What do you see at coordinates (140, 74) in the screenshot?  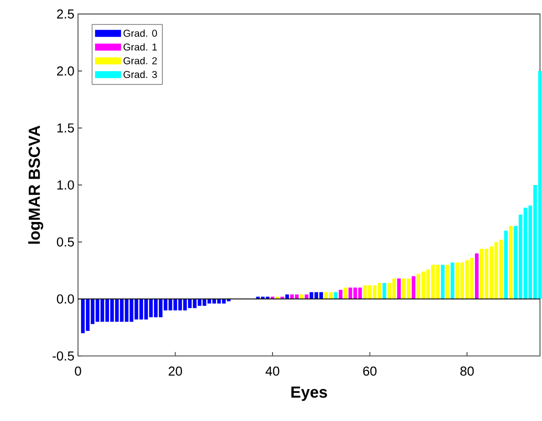 I see `legend-label: Grad. 3` at bounding box center [140, 74].